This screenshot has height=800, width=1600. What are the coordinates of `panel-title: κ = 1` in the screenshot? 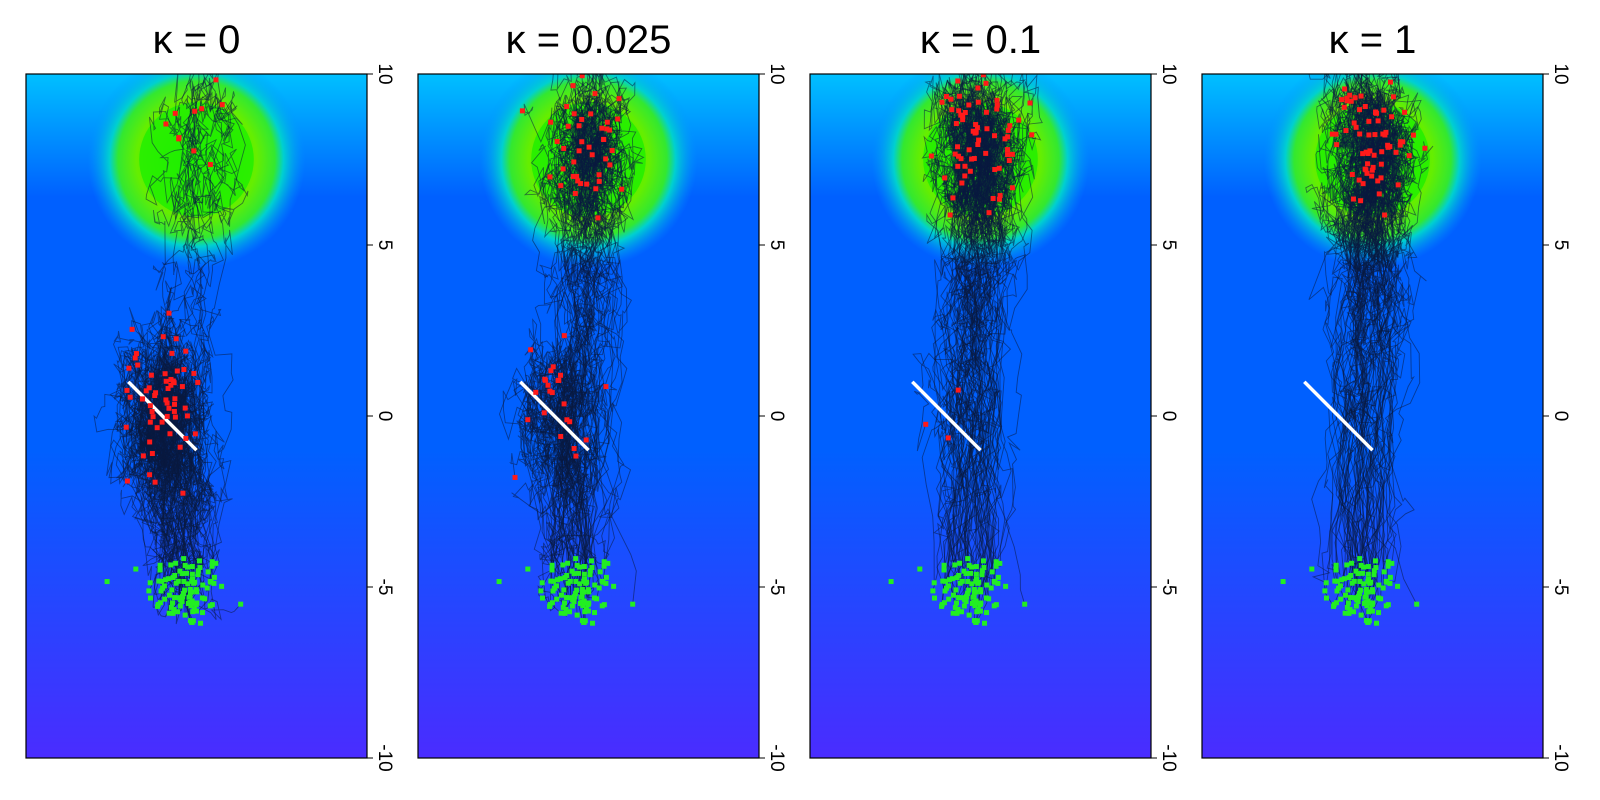 It's located at (1372, 40).